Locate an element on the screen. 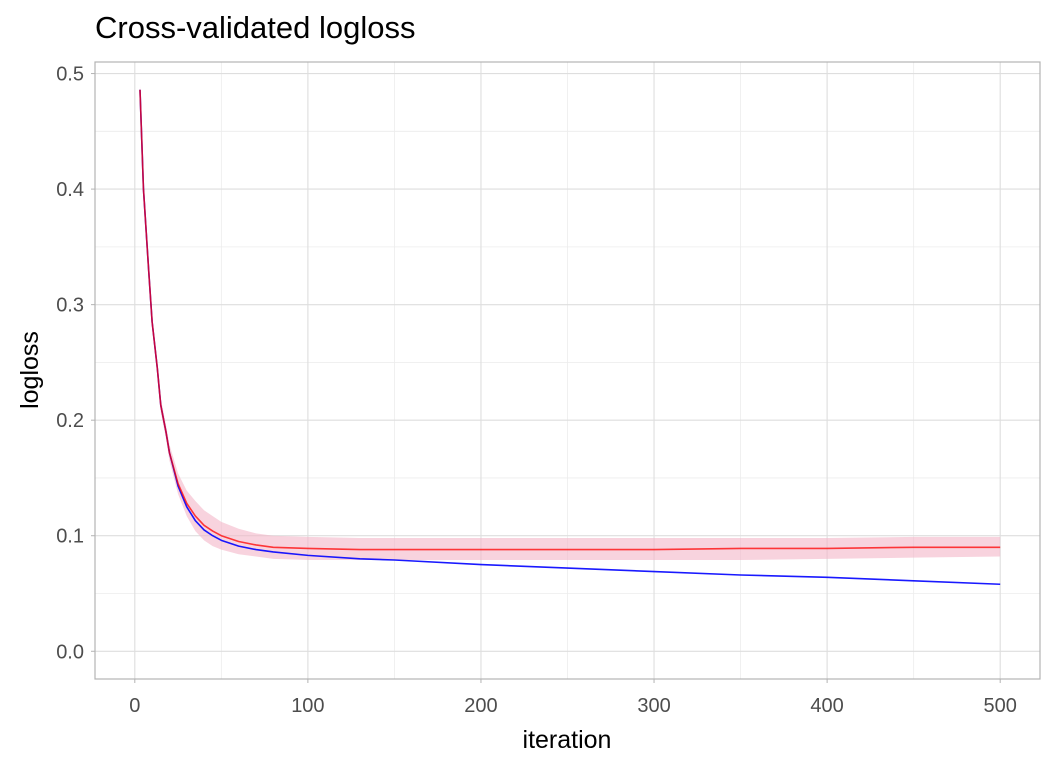 This screenshot has height=768, width=1056. x-axis-title: iteration is located at coordinates (567, 740).